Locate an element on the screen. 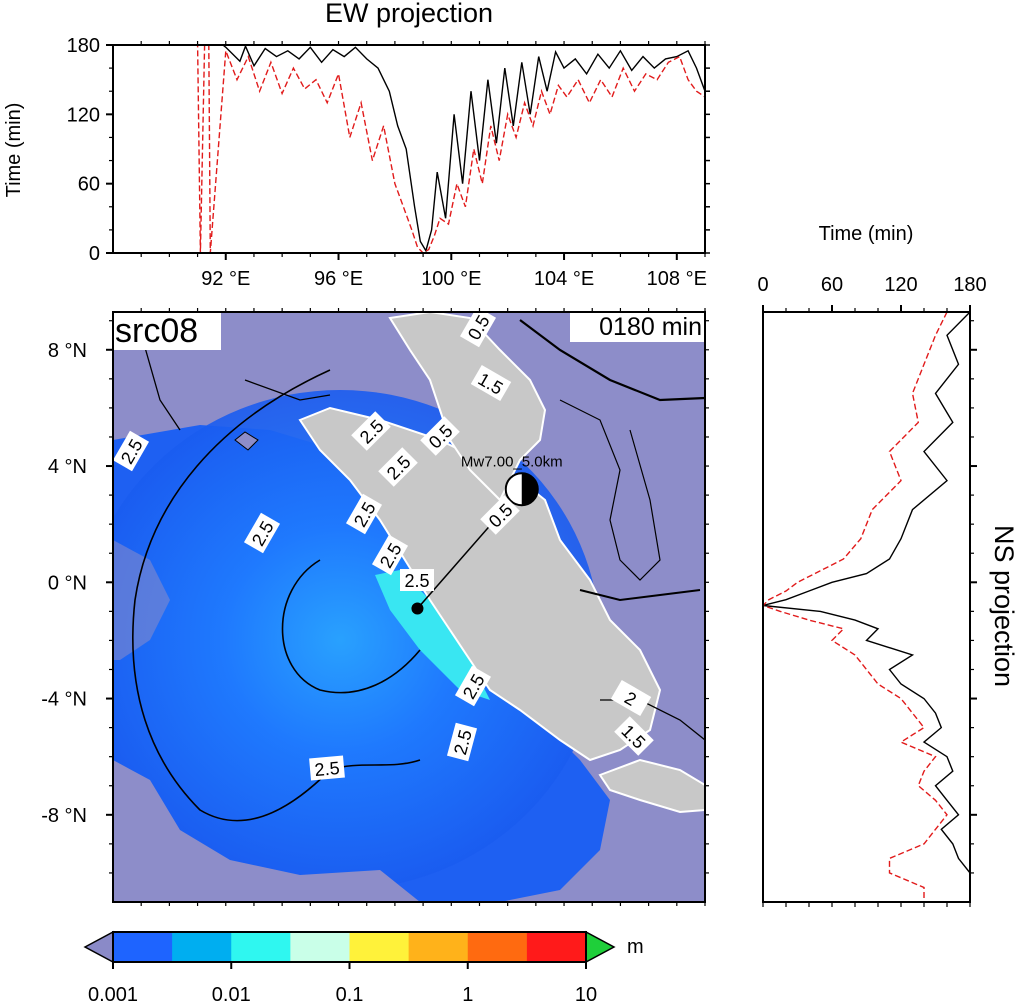  ns-xtick-label: 0 is located at coordinates (762, 285).